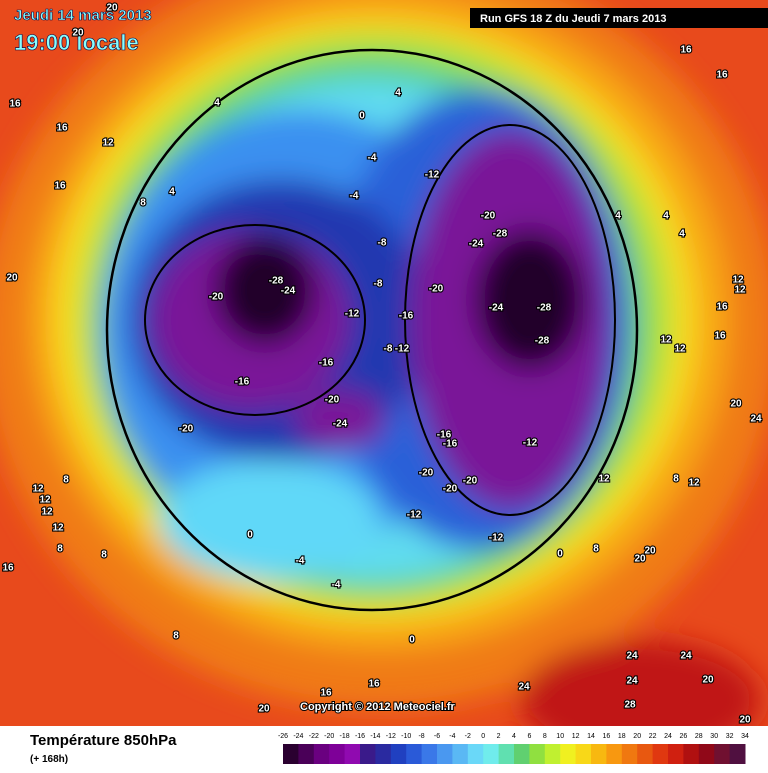 The image size is (768, 773). What do you see at coordinates (730, 736) in the screenshot?
I see `scale-label: 32` at bounding box center [730, 736].